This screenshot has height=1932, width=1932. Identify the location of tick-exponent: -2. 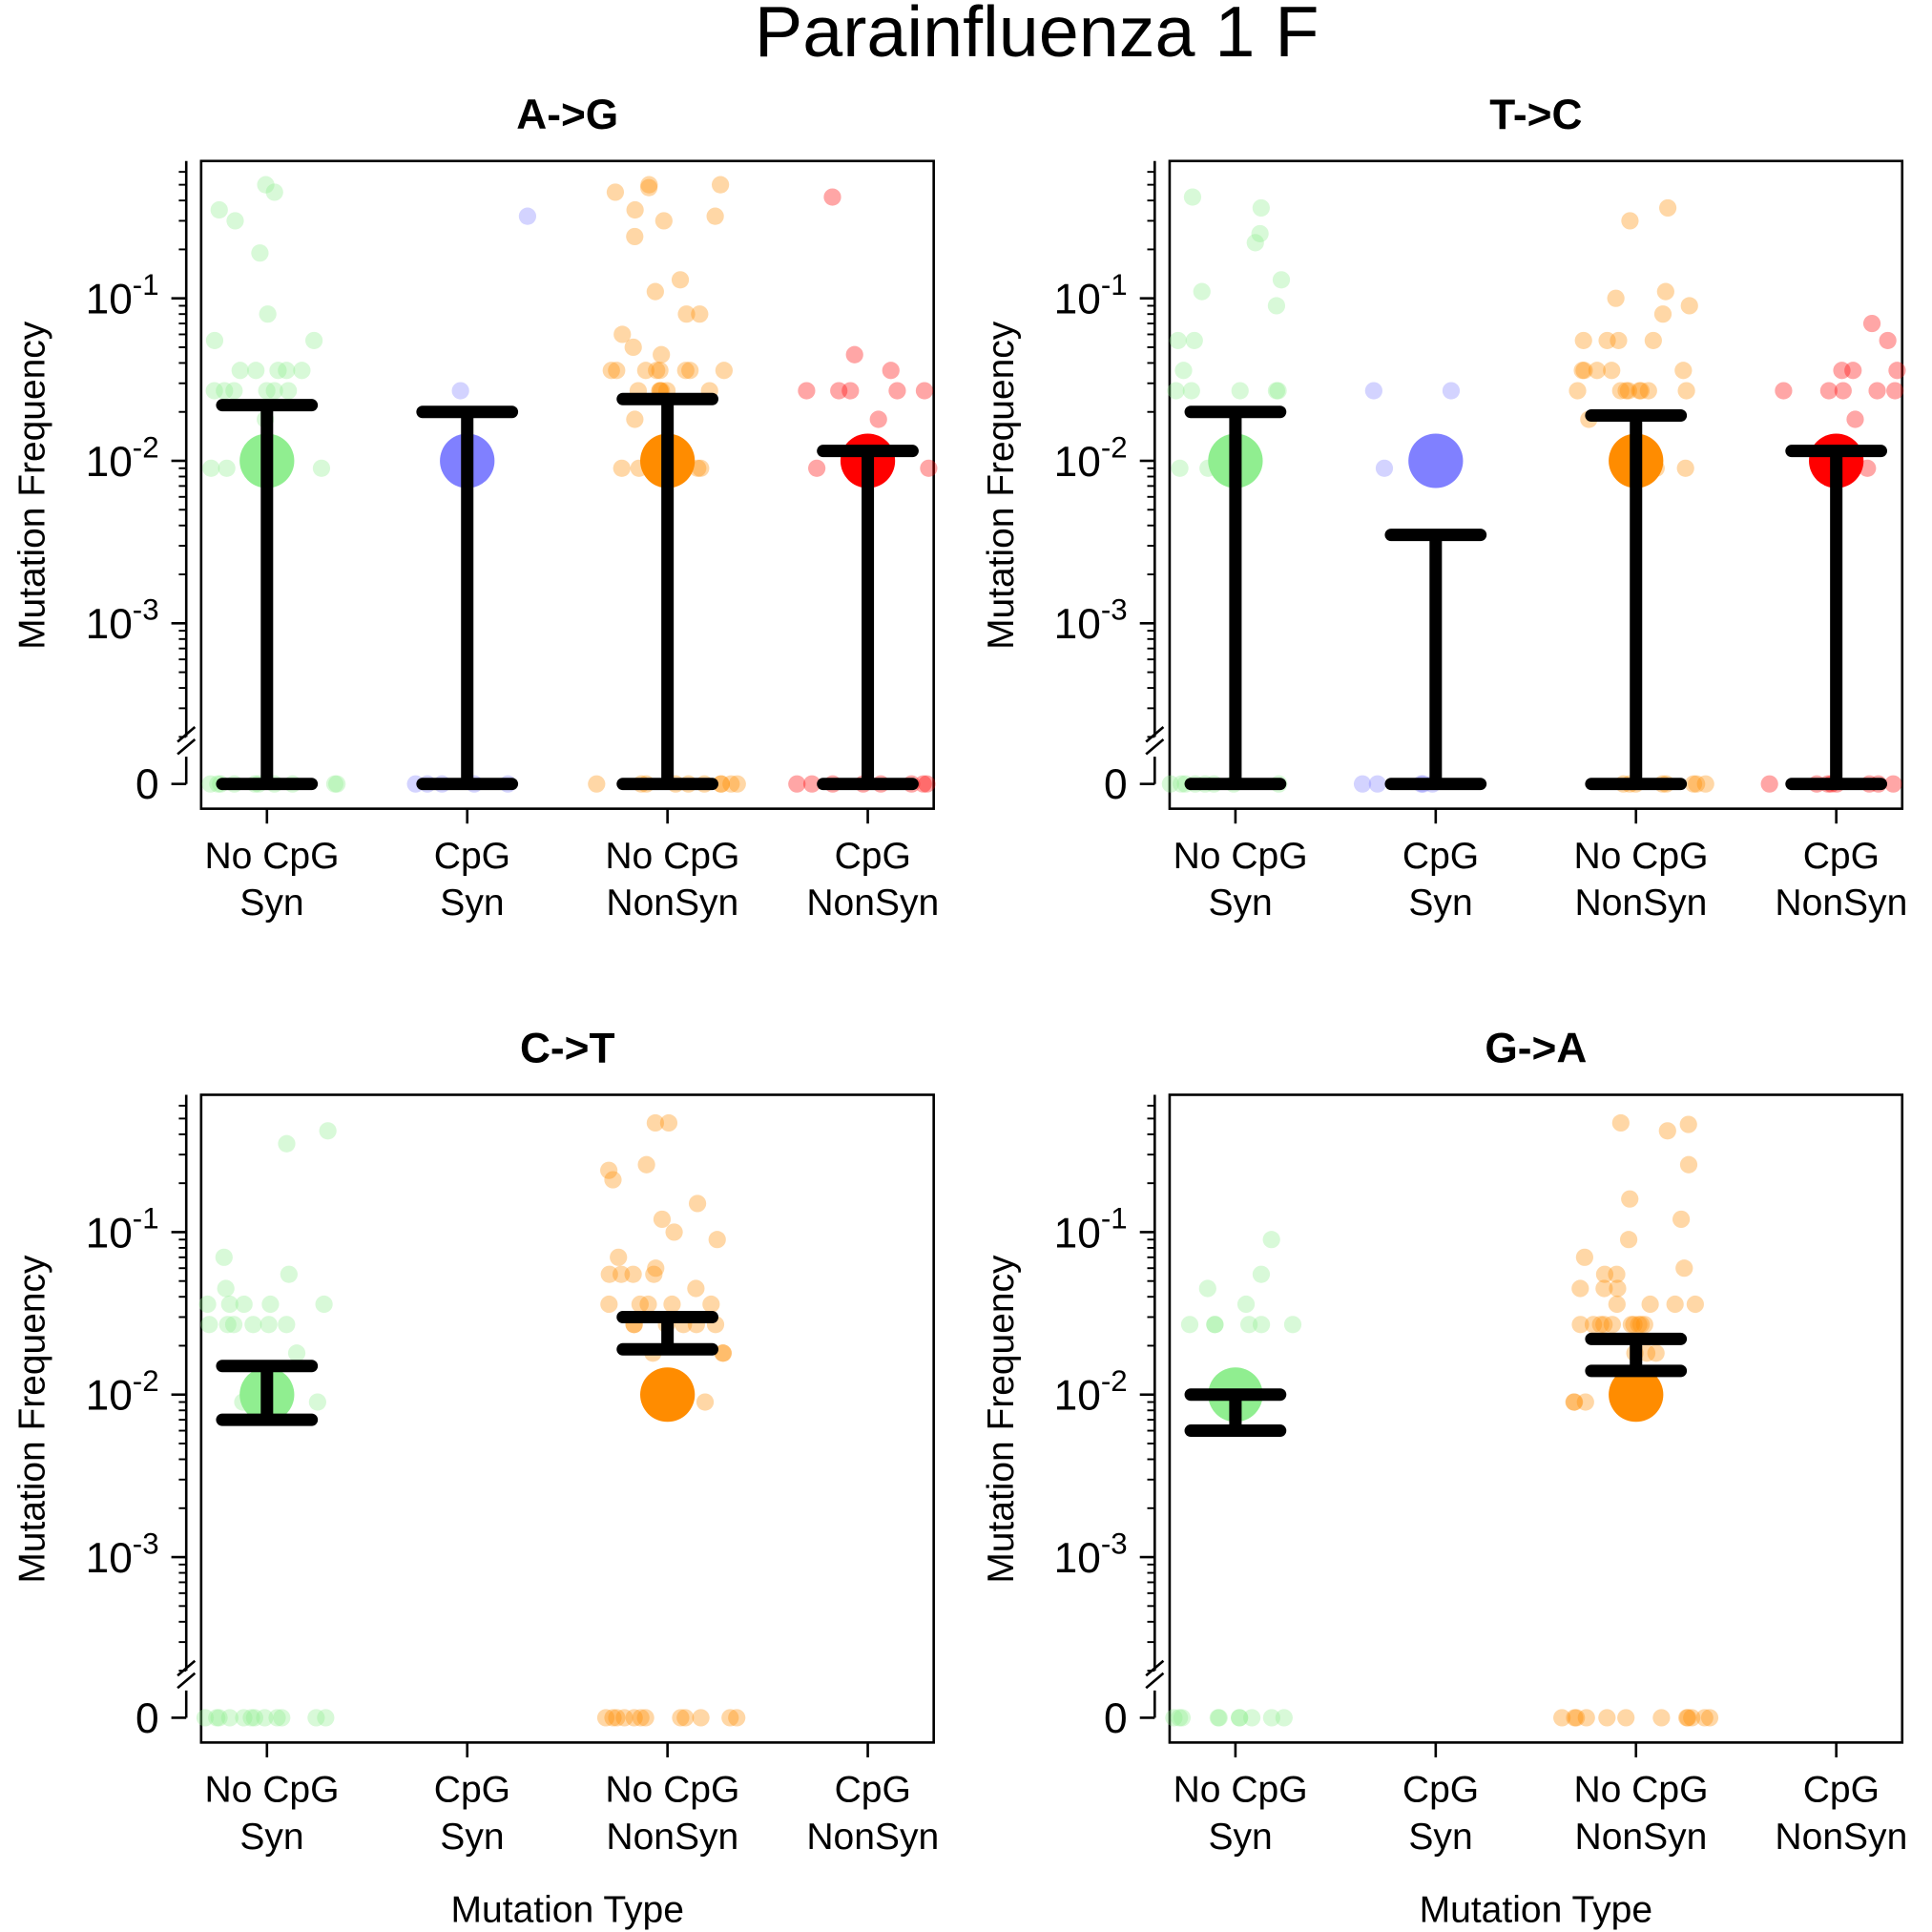
(1114, 448).